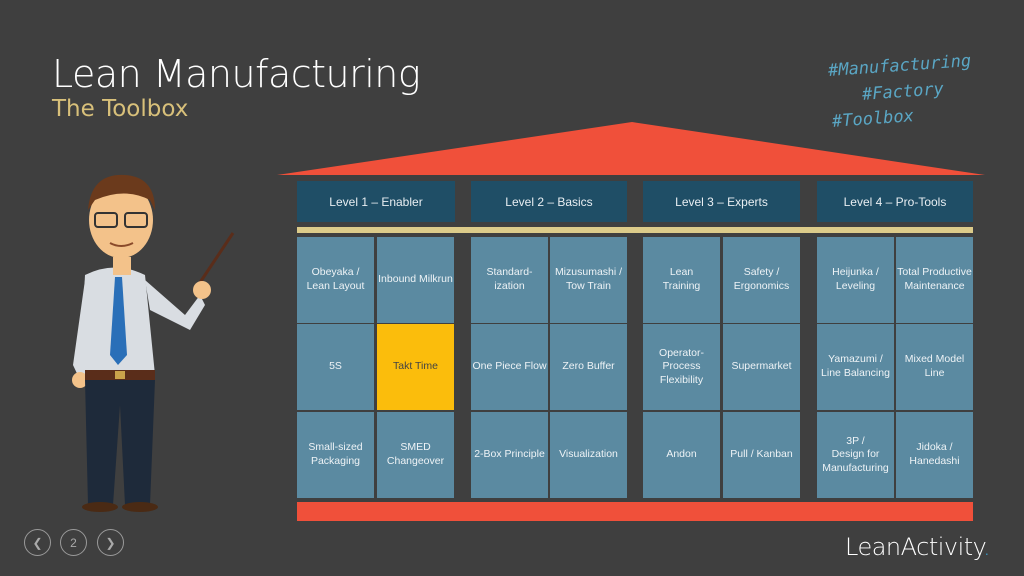 Image resolution: width=1024 pixels, height=576 pixels. What do you see at coordinates (588, 280) in the screenshot?
I see `tool-cell: Mizusumashi / Tow Train` at bounding box center [588, 280].